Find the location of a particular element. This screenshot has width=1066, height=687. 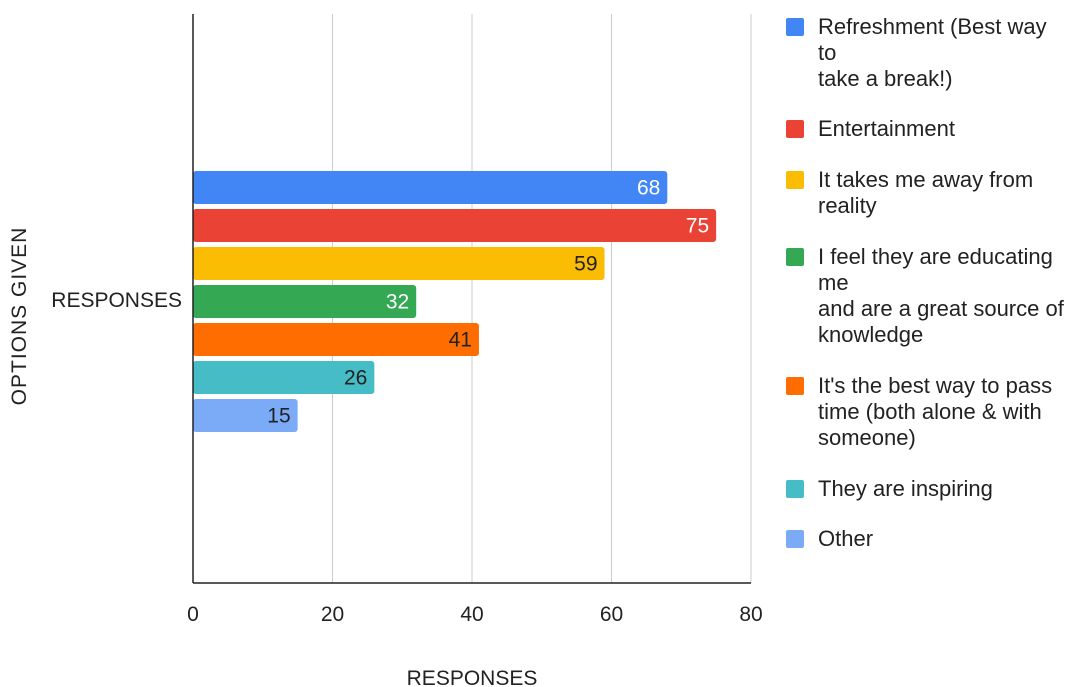

bar-value-label: 68 is located at coordinates (648, 188).